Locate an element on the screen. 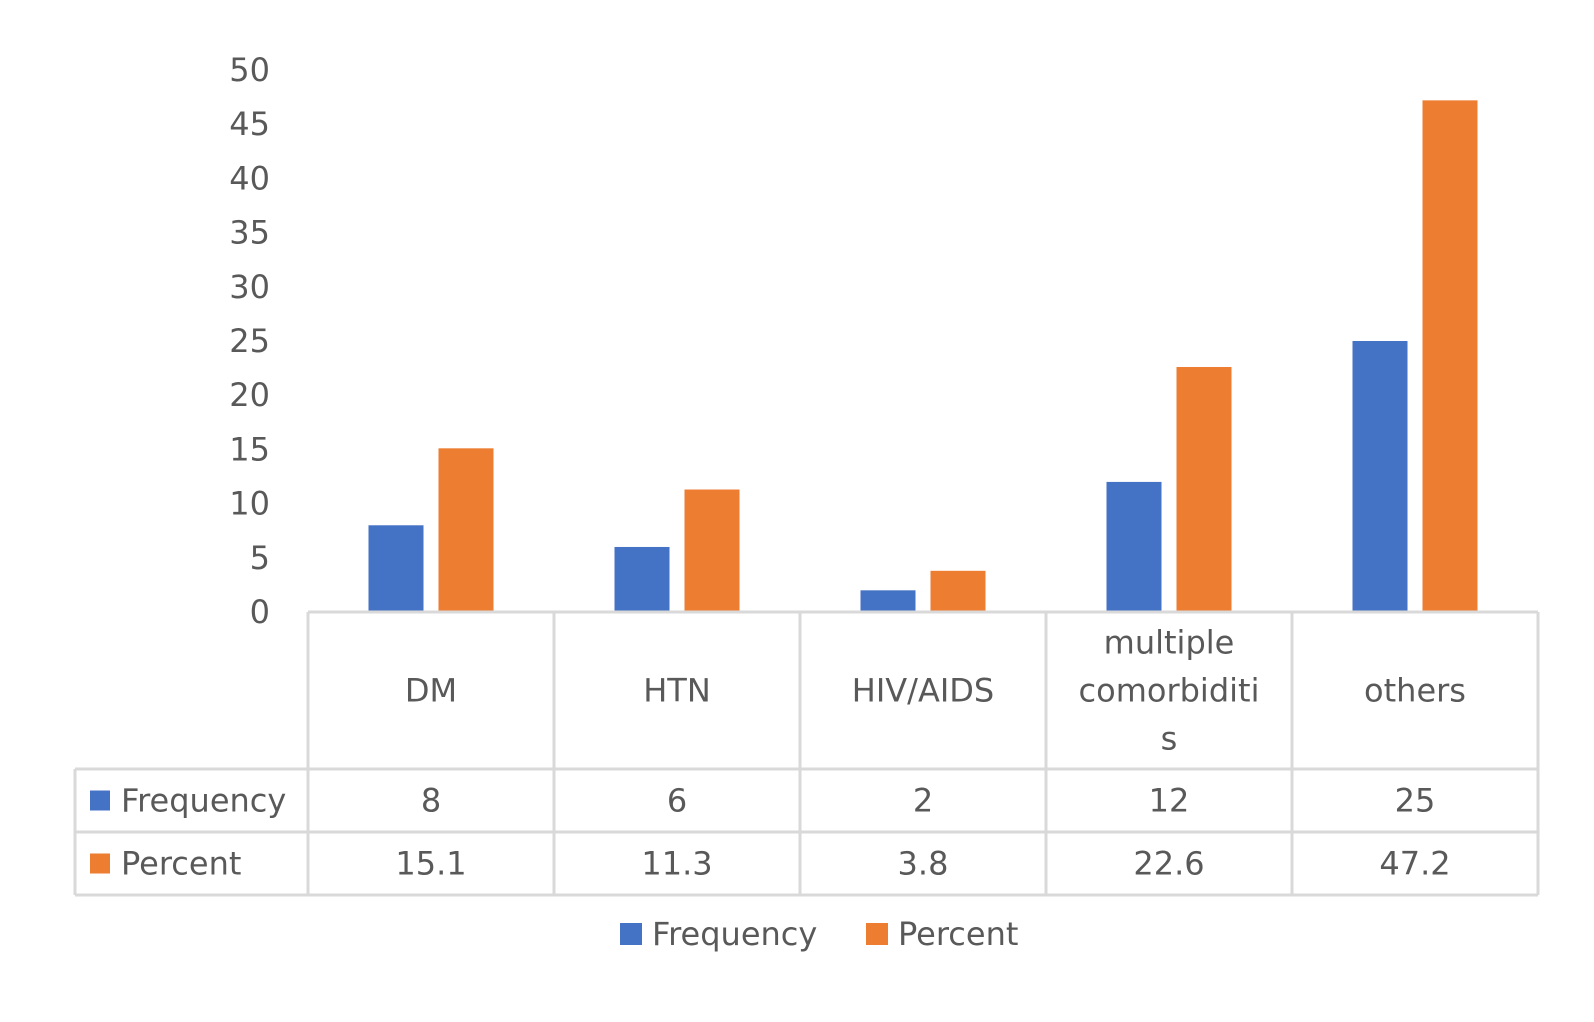  y-tick-label: 20 is located at coordinates (249, 395).